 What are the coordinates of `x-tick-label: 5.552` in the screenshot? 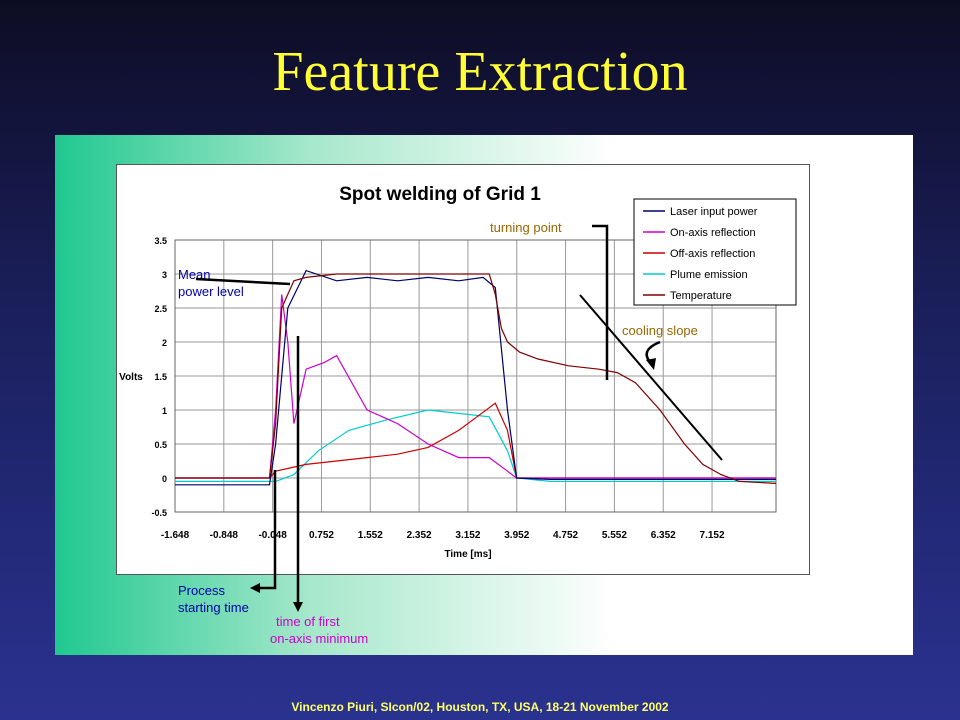 It's located at (614, 535).